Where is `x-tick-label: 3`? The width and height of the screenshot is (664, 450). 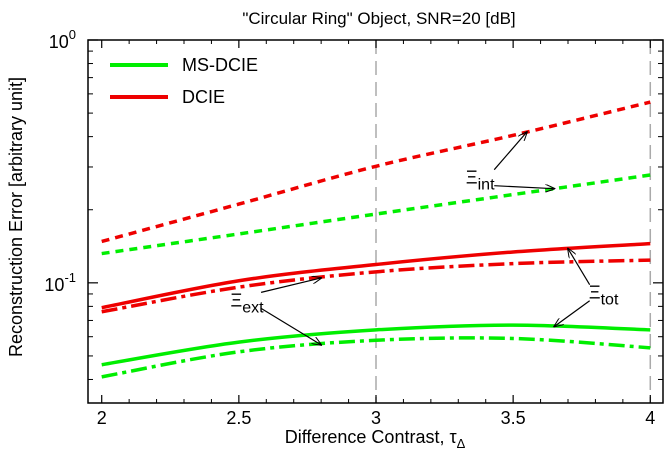
x-tick-label: 3 is located at coordinates (376, 418).